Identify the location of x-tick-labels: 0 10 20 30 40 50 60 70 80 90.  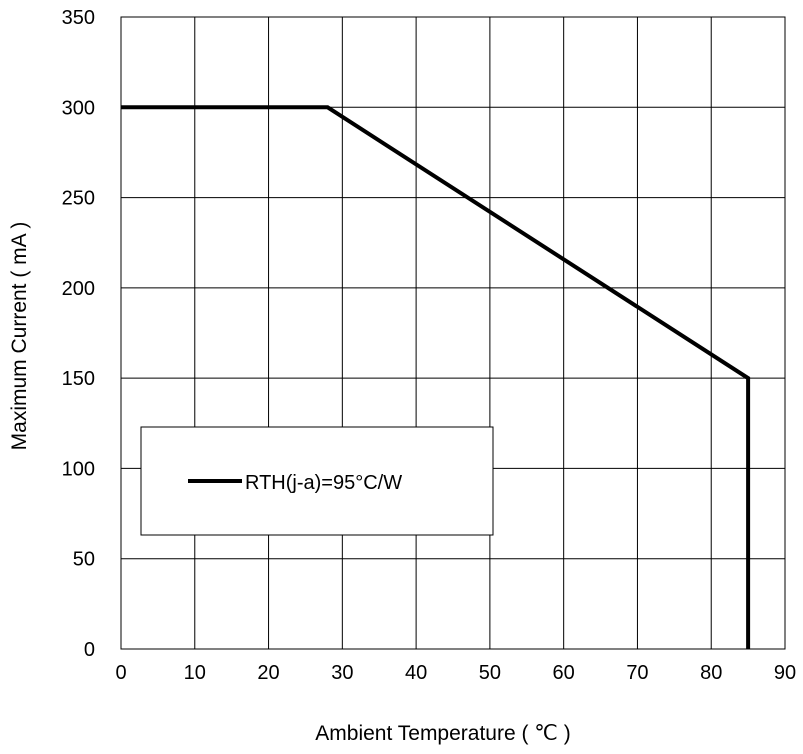
(455, 673).